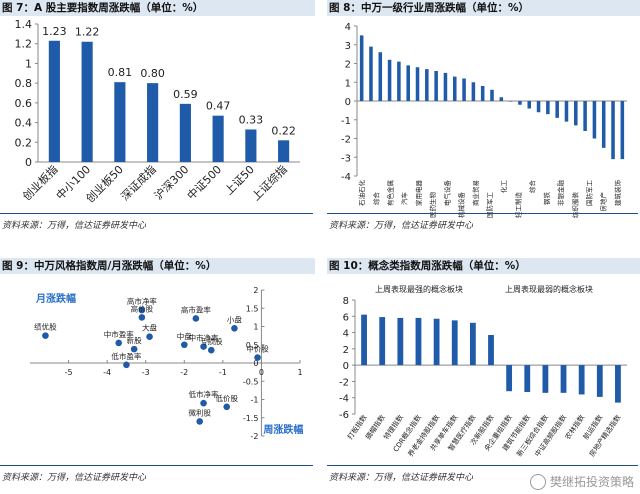 The height and width of the screenshot is (494, 640). I want to click on point-label: 低市盈率, so click(126, 356).